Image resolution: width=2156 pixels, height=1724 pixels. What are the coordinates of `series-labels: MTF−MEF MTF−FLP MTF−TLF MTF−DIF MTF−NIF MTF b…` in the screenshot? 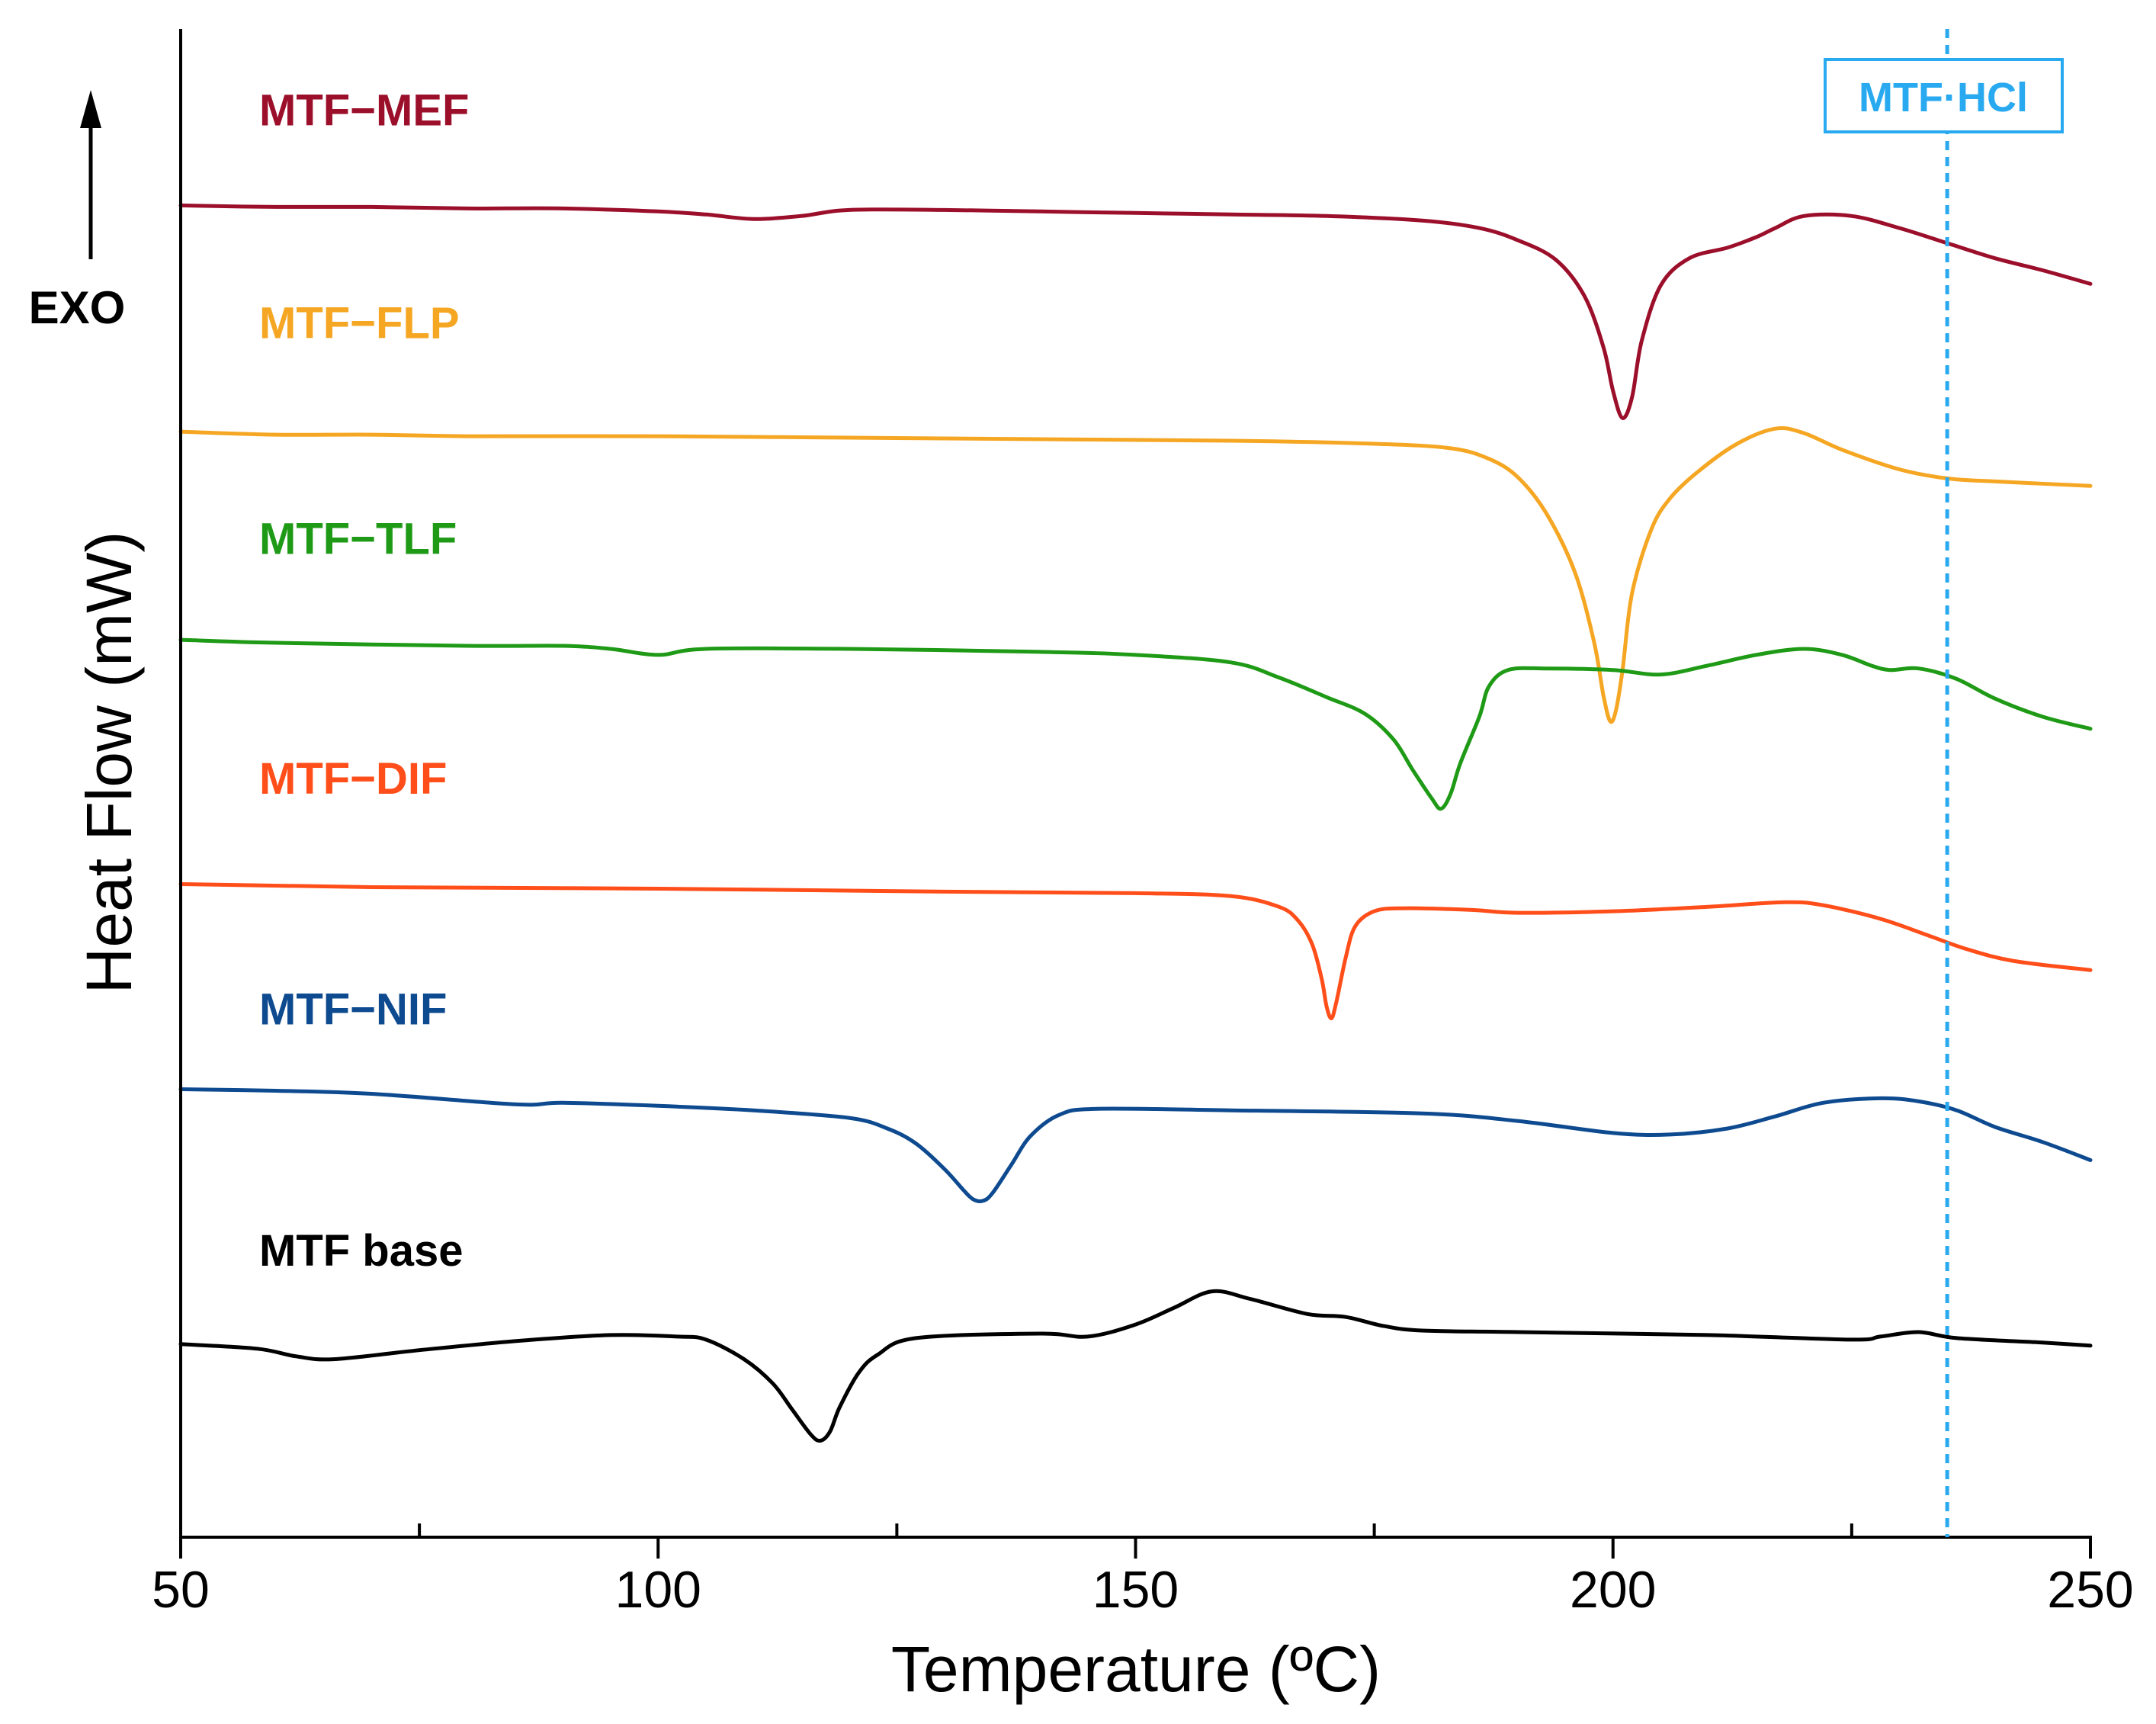 It's located at (364, 681).